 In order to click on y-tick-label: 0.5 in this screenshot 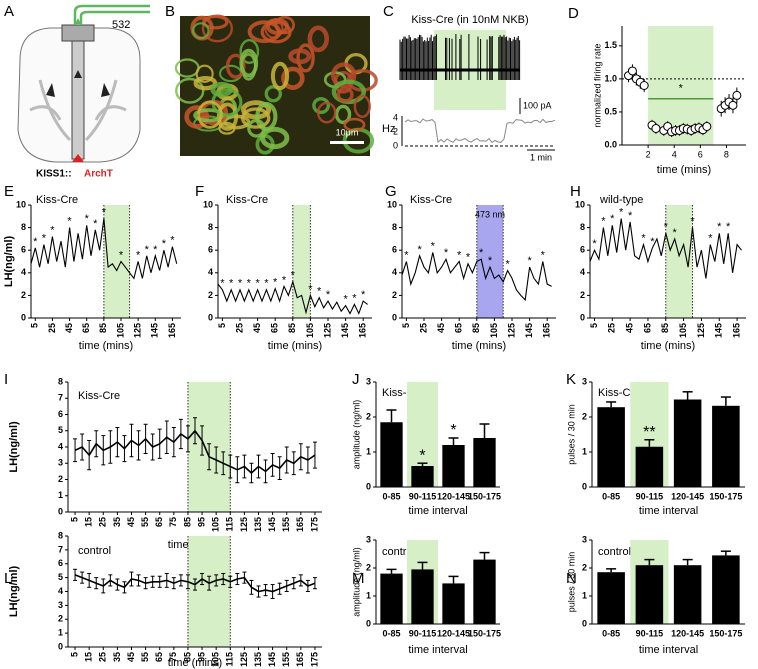, I will do `click(610, 111)`.